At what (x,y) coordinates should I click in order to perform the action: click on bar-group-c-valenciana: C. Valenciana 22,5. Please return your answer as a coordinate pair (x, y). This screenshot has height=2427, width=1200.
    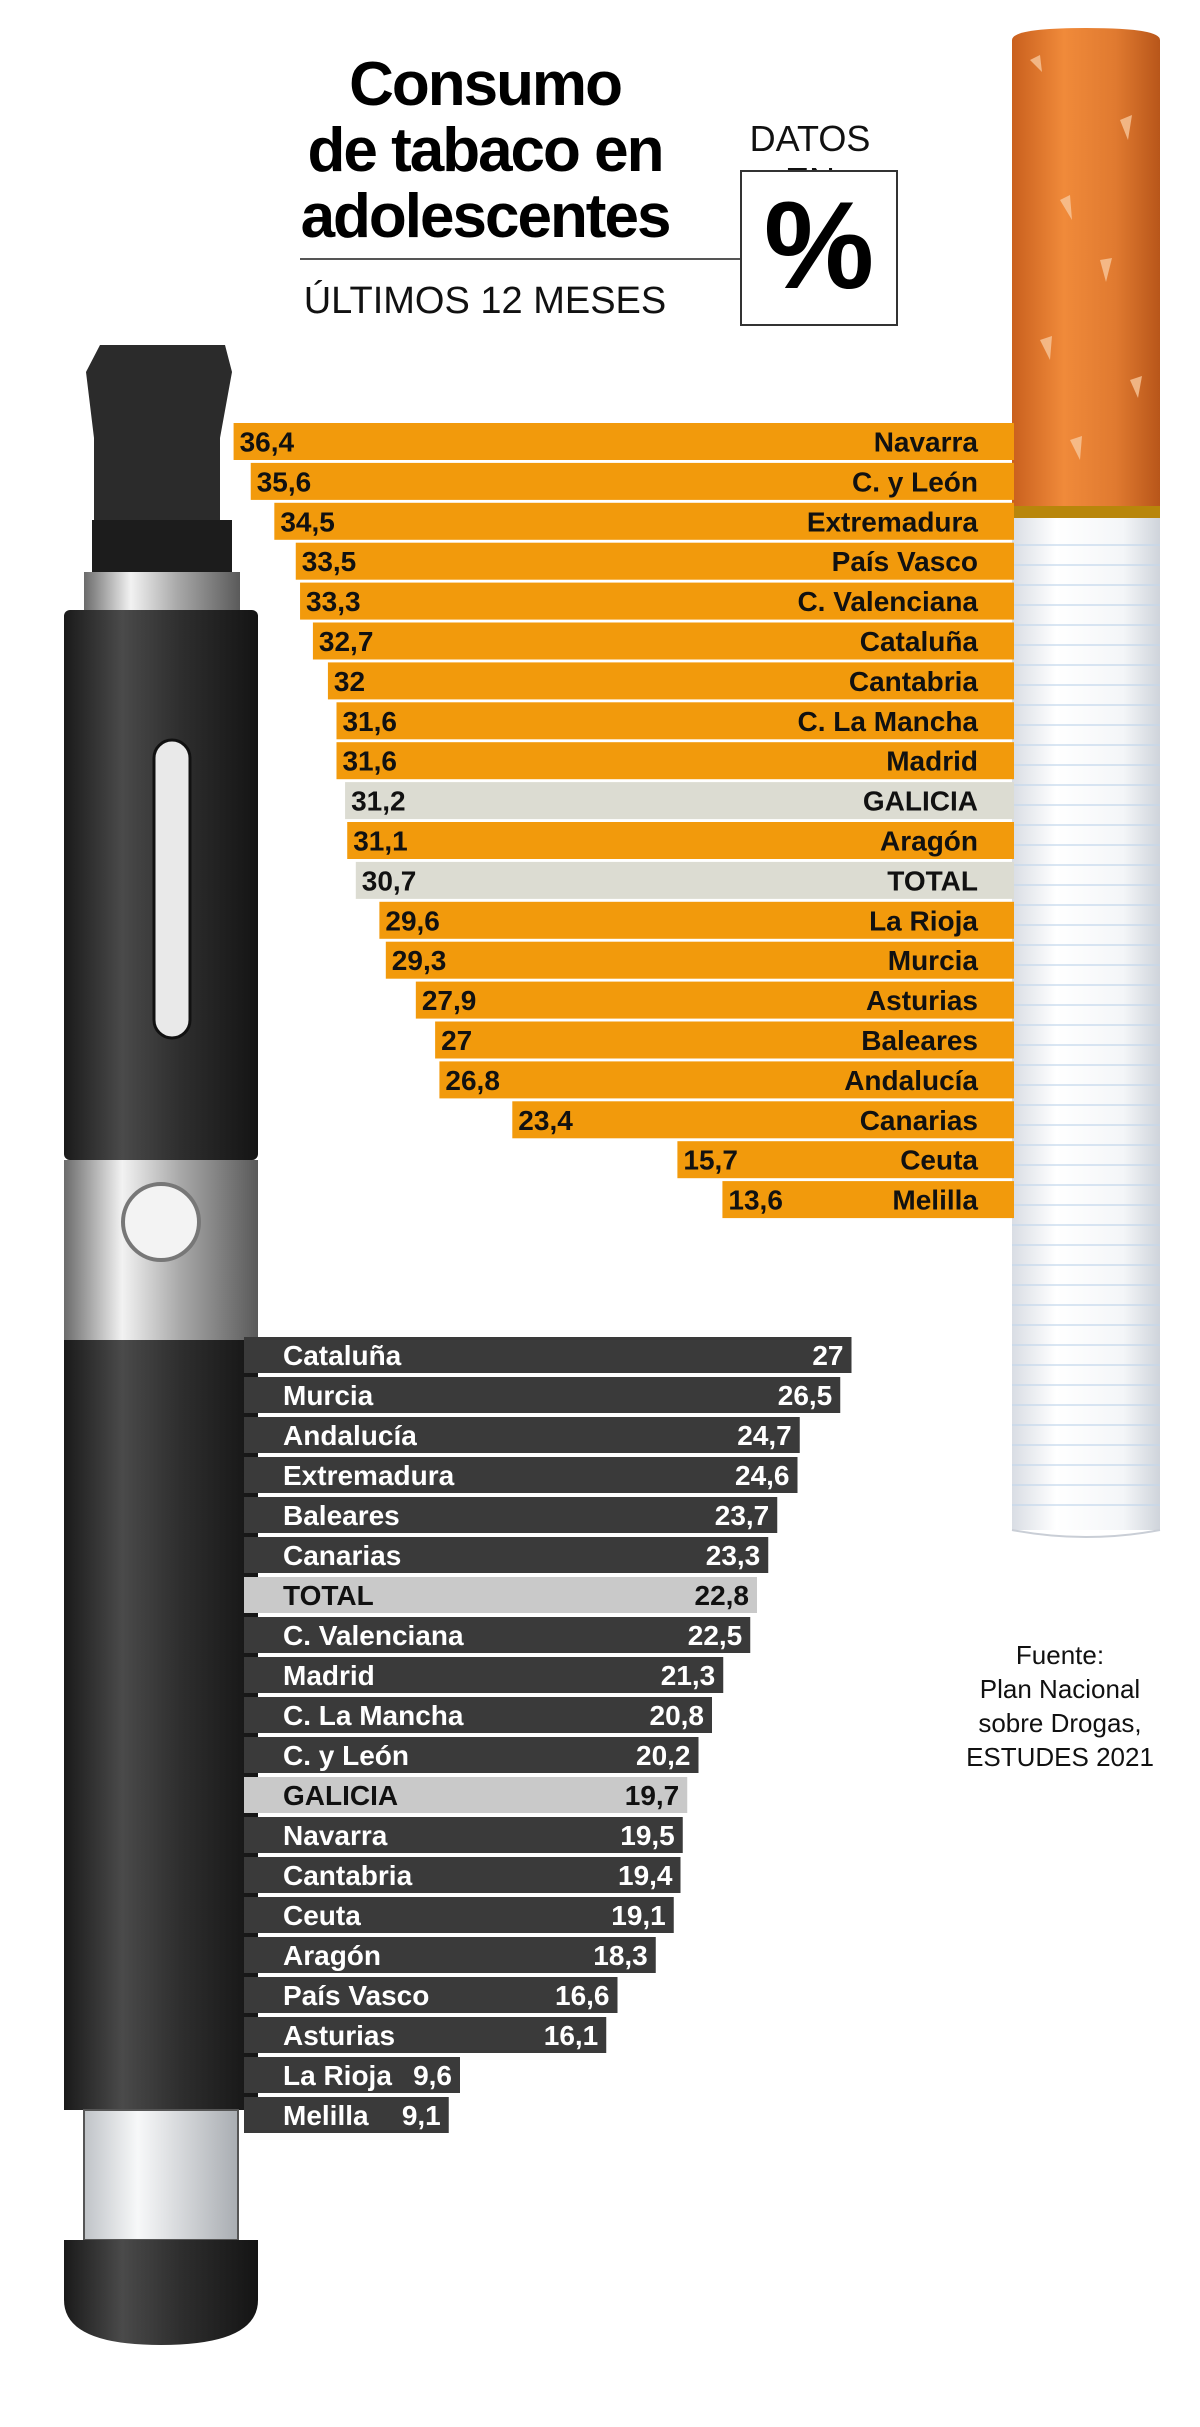
    Looking at the image, I should click on (497, 1635).